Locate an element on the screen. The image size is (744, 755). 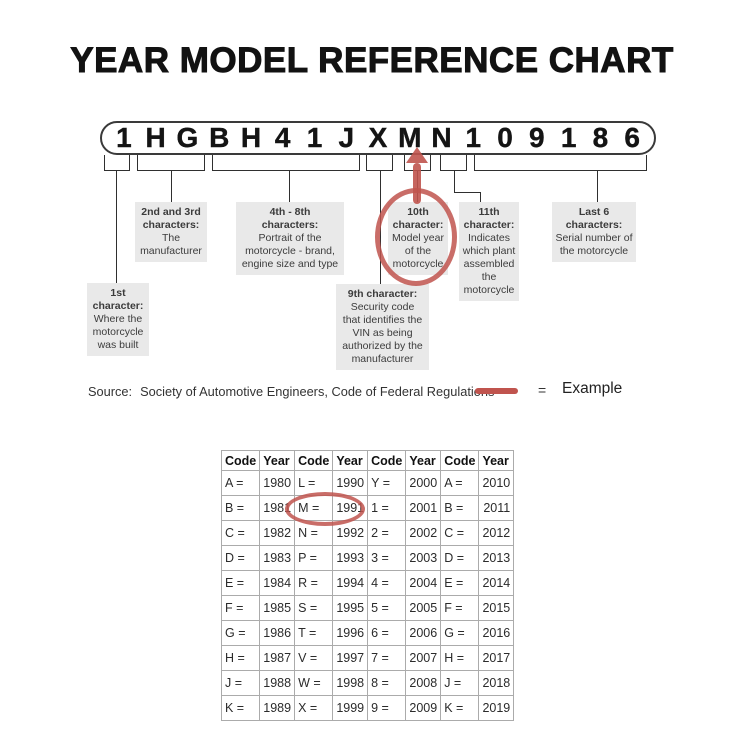
year-cell: 2013 is located at coordinates (496, 558).